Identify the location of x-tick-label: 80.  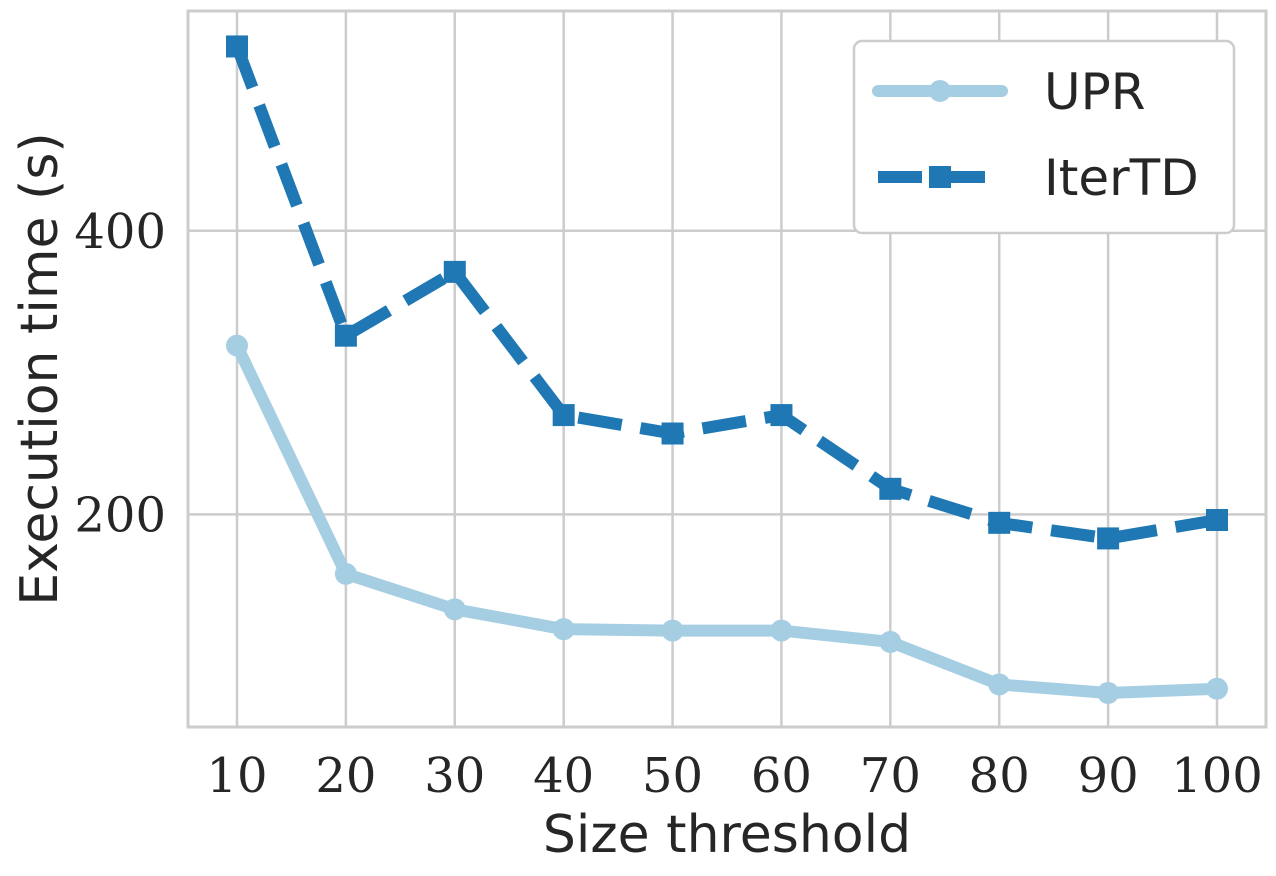
(999, 776).